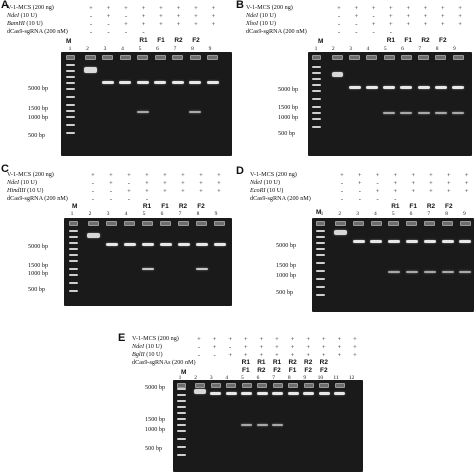 The height and width of the screenshot is (474, 474). Describe the element at coordinates (402, 49) in the screenshot. I see `lane-number: 6` at that location.